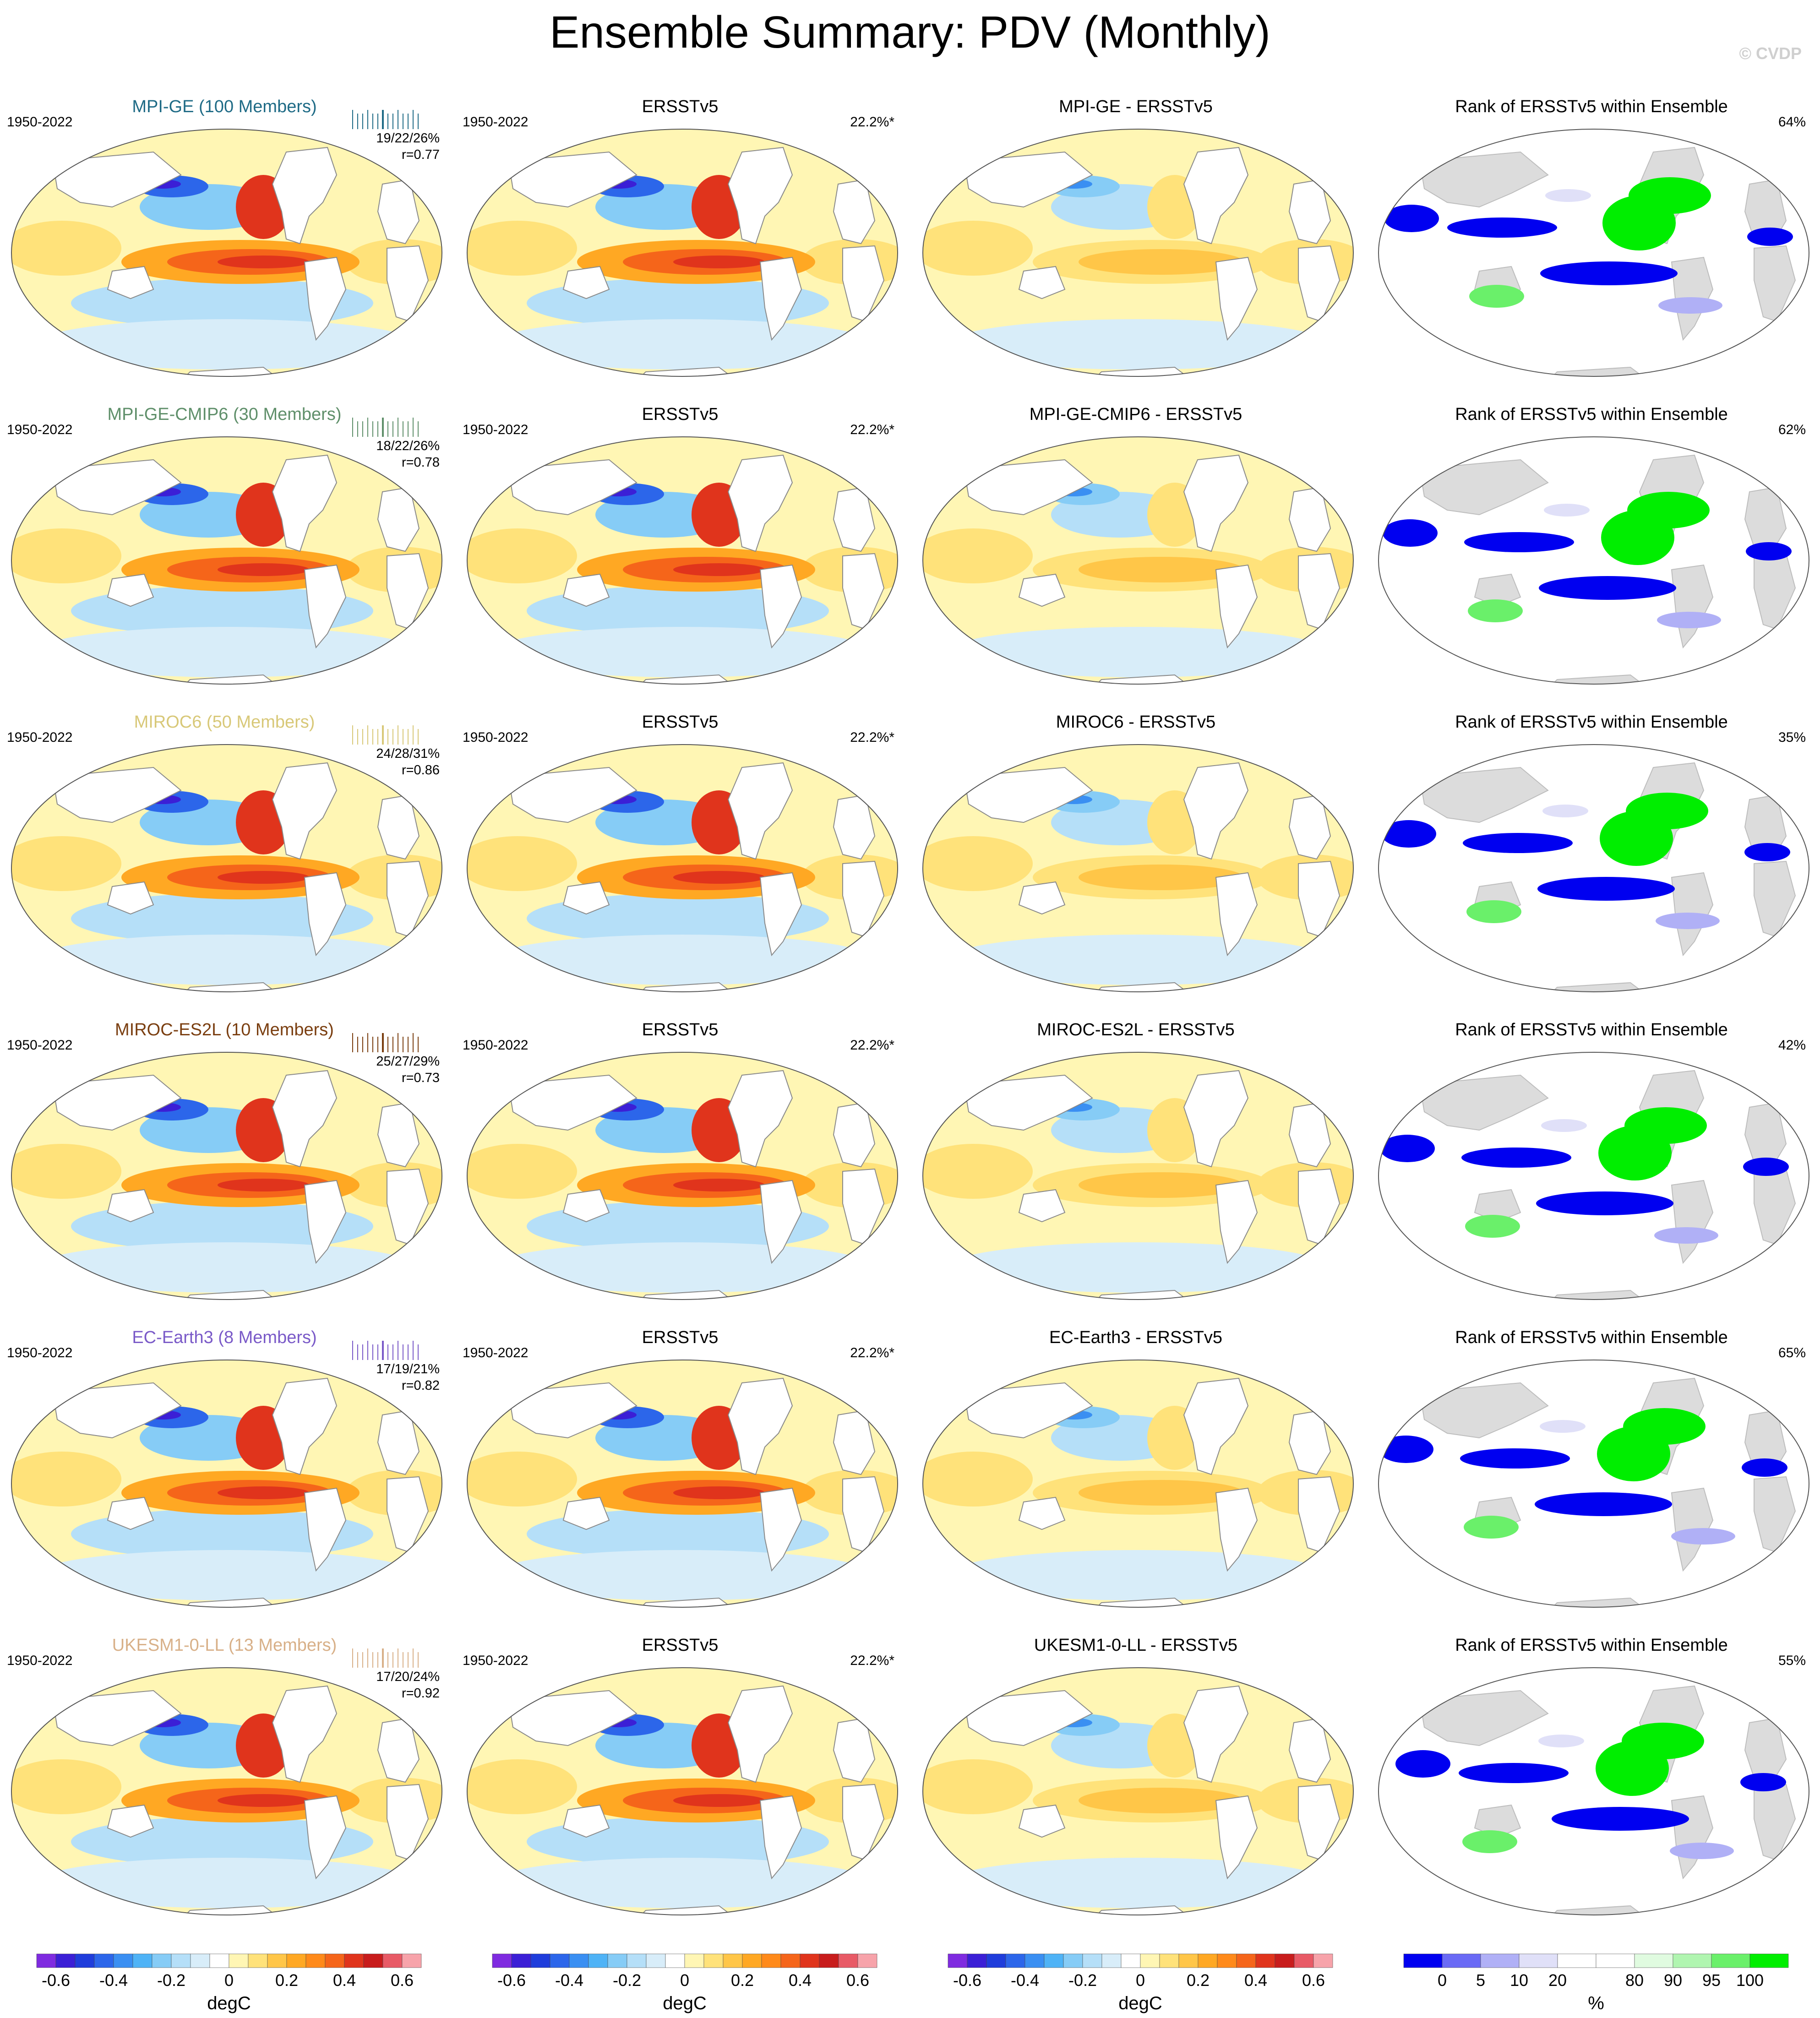 The height and width of the screenshot is (2018, 1820). I want to click on obs-title: ERSSTv5, so click(680, 722).